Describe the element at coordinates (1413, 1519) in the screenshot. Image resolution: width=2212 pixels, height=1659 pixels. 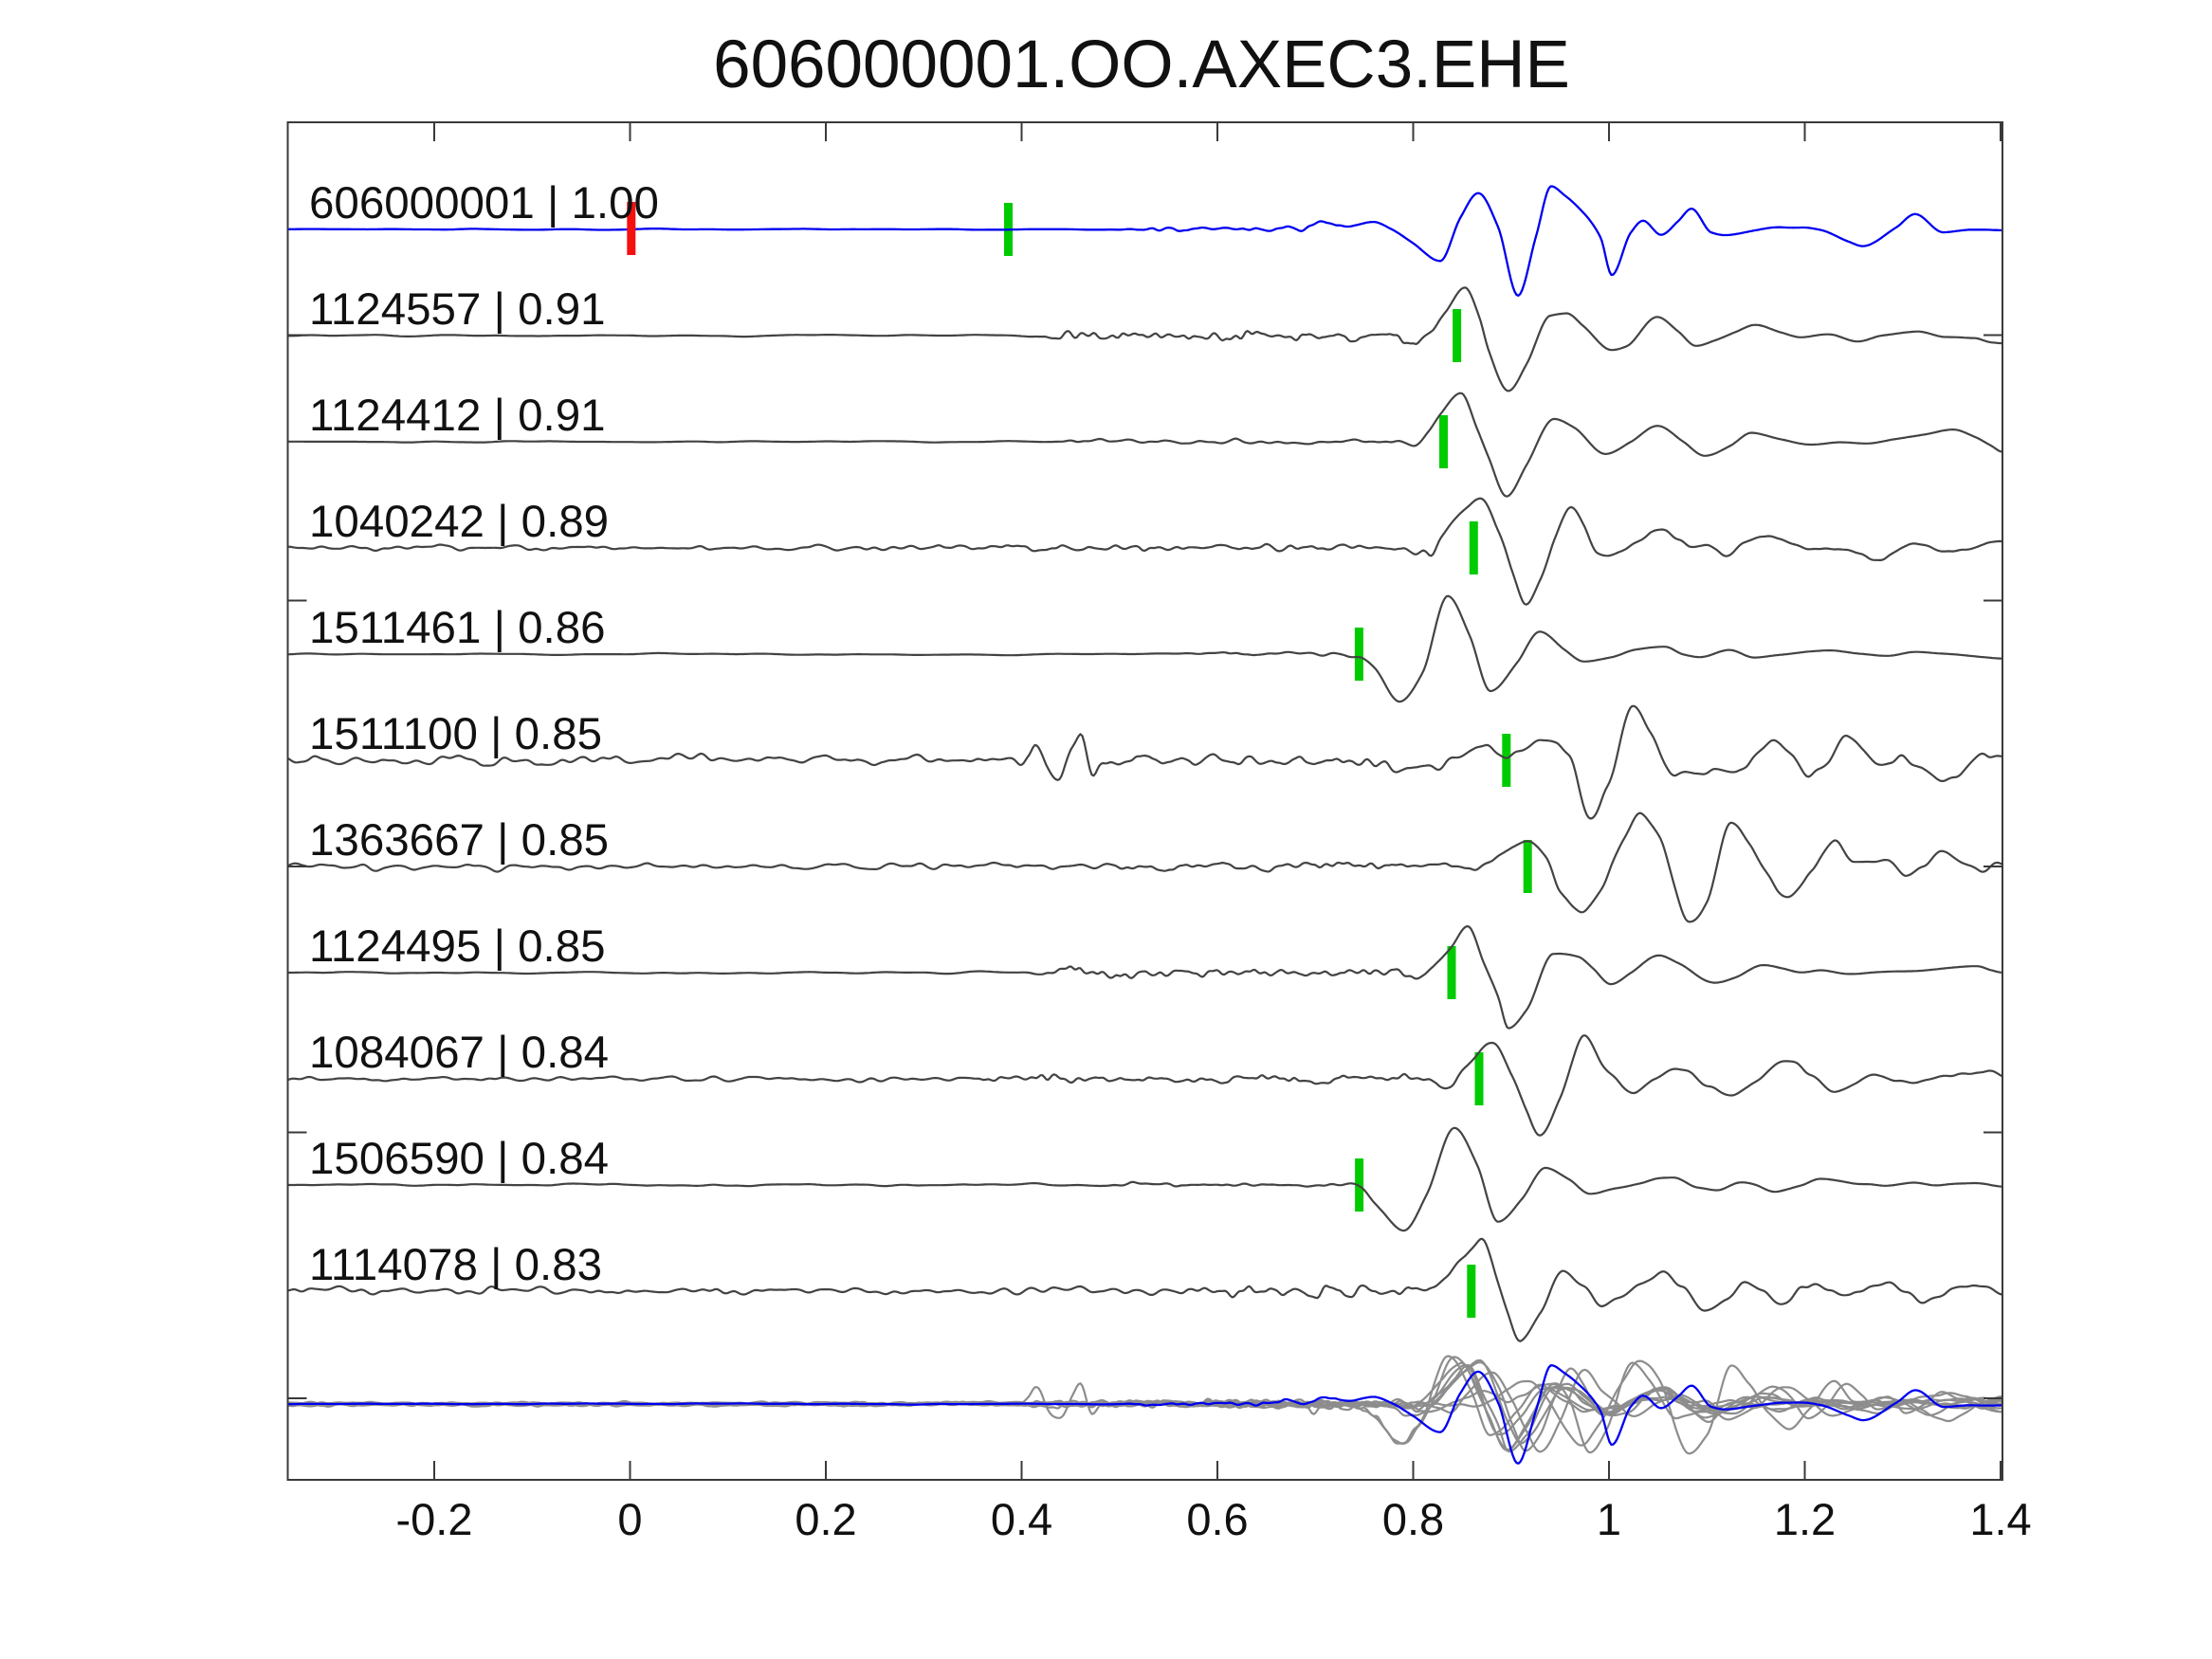
I see `svg-text: 0.8` at that location.